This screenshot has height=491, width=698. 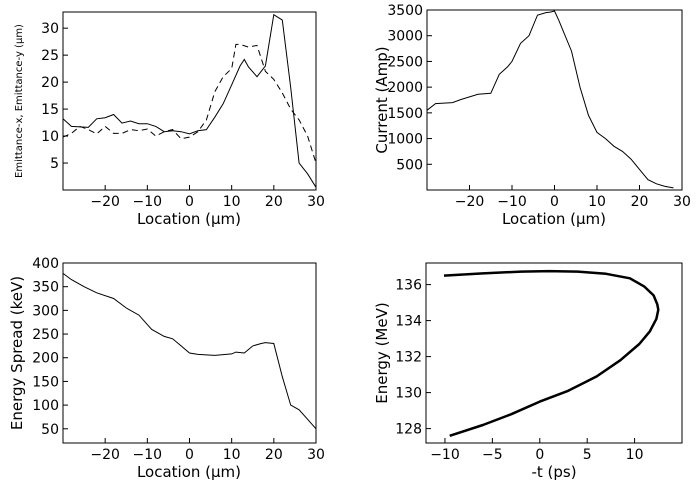 I want to click on phase-space-ytick-label: 130, so click(x=408, y=394).